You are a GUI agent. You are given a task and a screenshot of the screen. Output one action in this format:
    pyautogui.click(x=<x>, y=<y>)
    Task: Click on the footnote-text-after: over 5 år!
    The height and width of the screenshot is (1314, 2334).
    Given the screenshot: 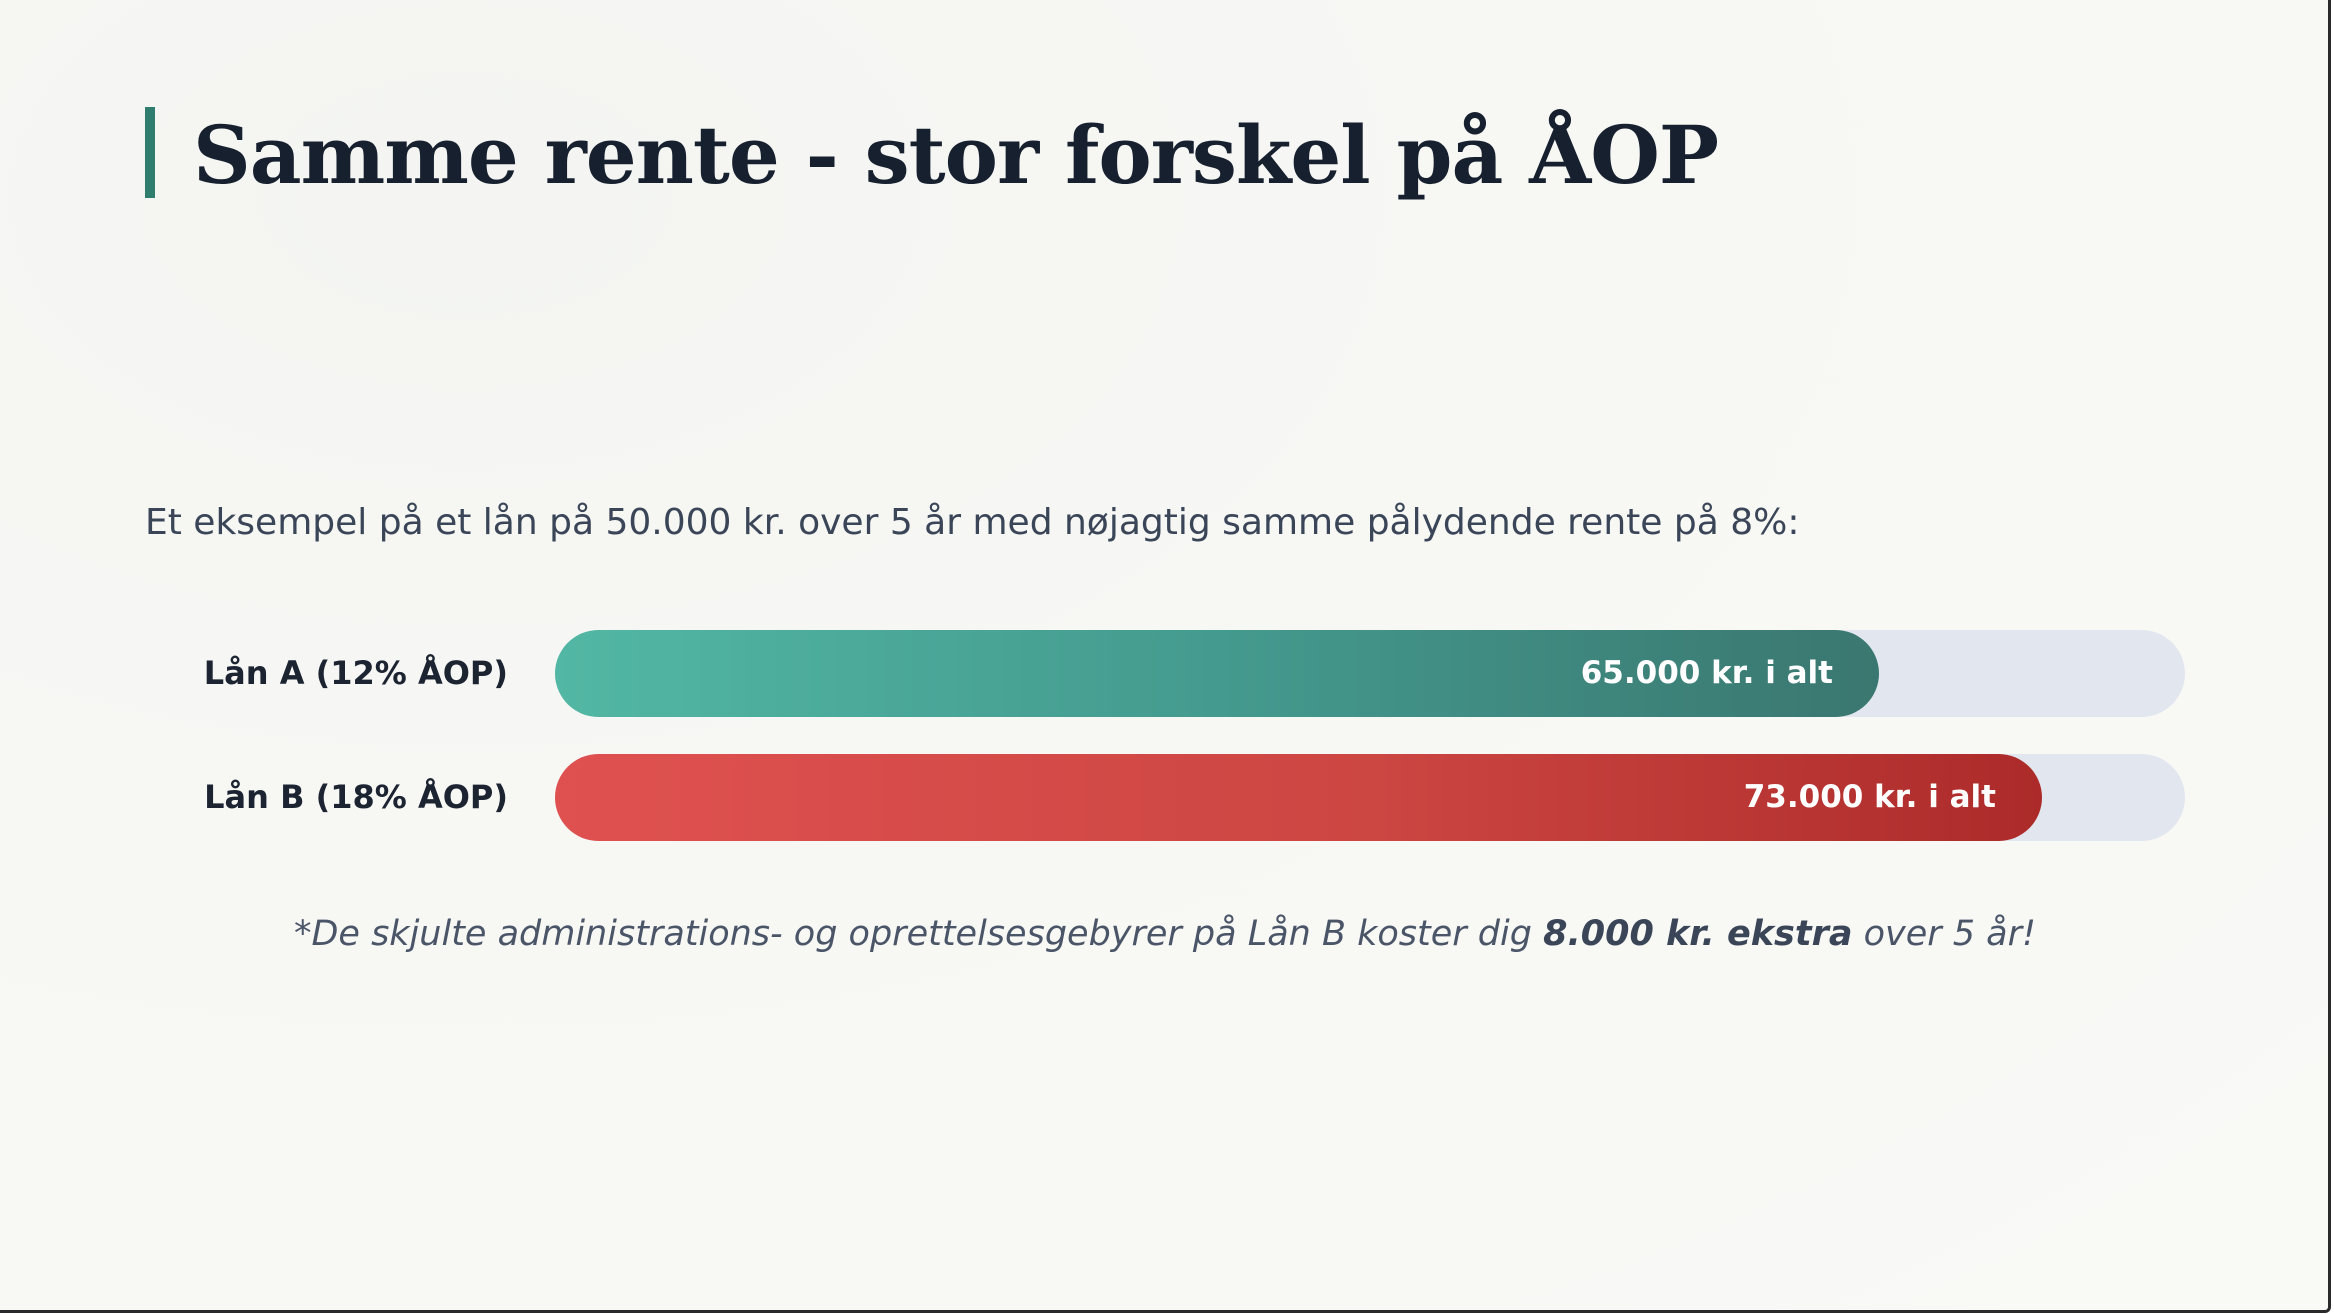 What is the action you would take?
    pyautogui.click(x=1944, y=934)
    